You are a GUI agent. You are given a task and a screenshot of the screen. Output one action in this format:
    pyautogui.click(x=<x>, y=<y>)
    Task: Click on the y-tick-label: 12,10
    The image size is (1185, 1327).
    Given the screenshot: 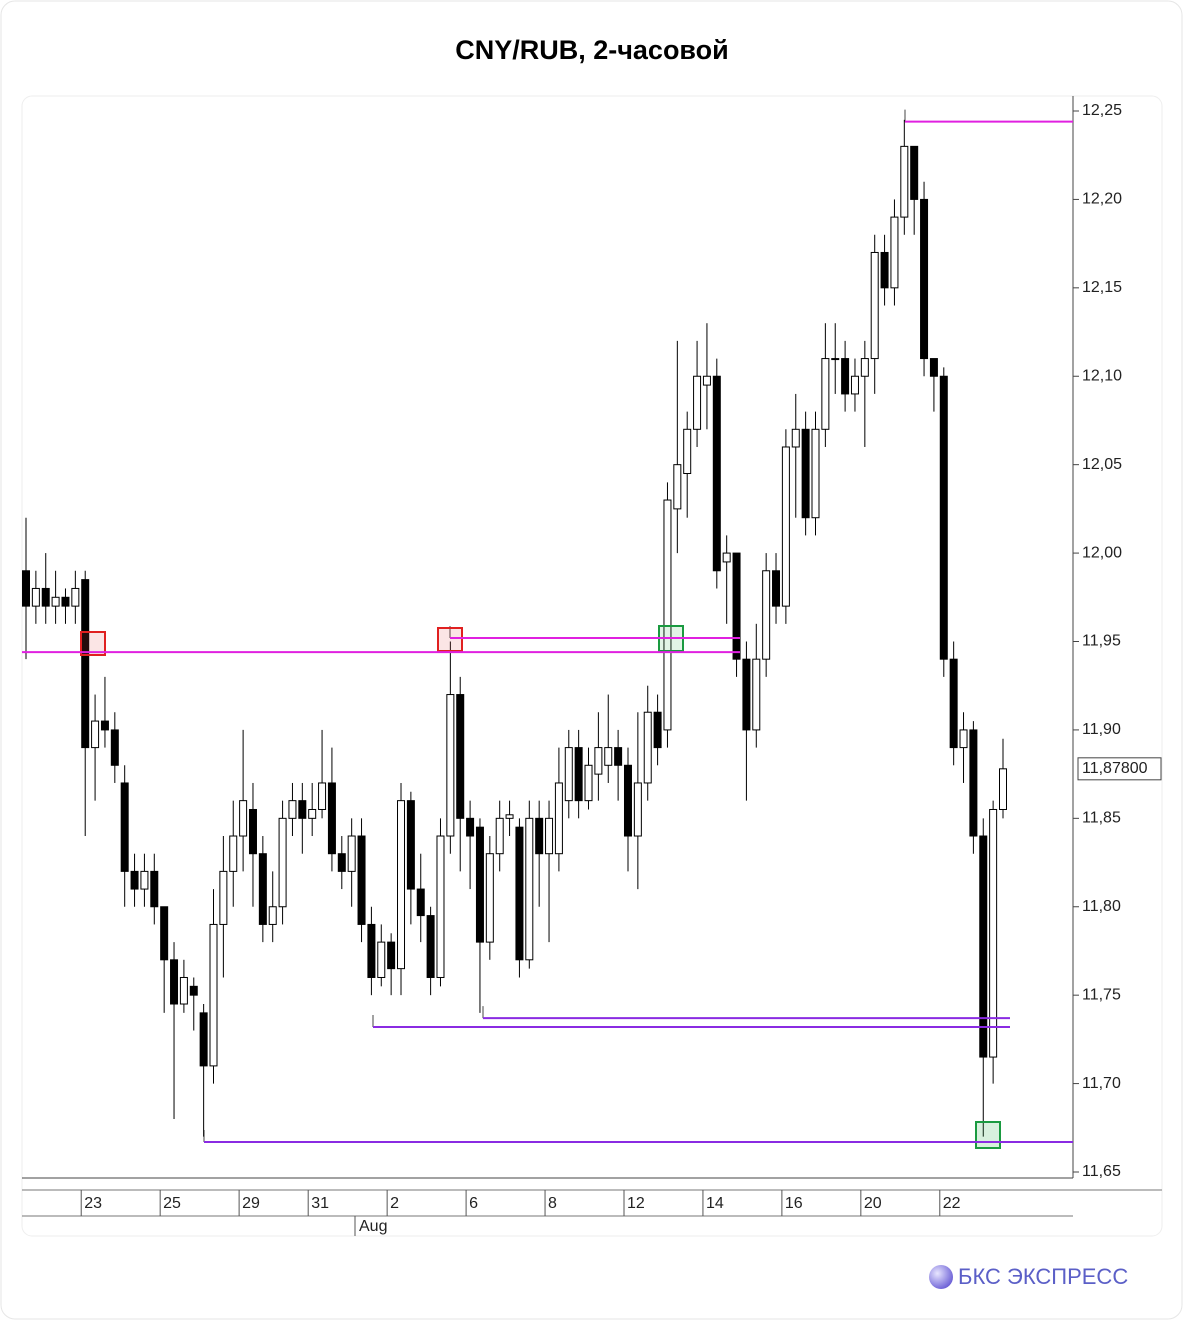 What is the action you would take?
    pyautogui.click(x=1102, y=375)
    